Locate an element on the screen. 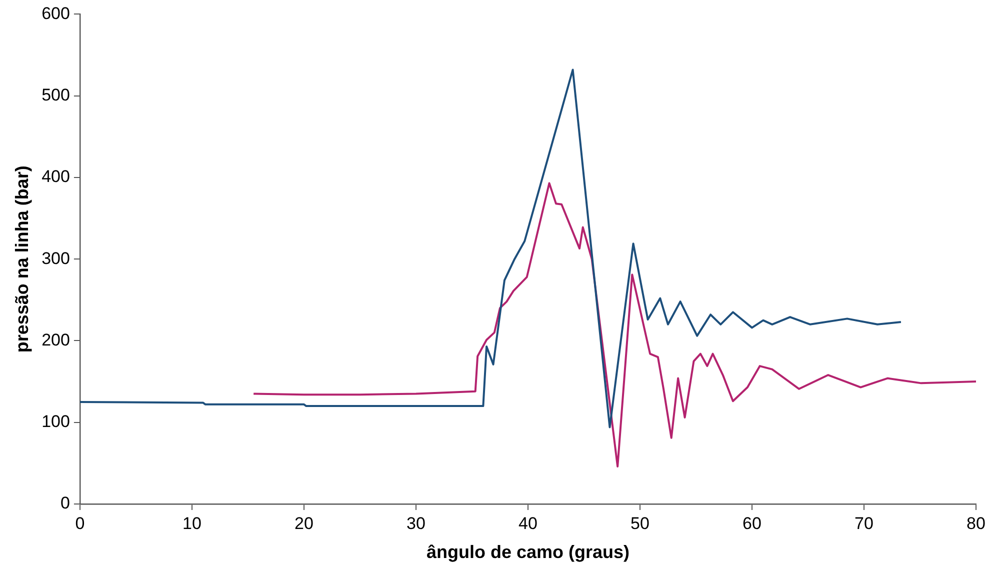 The width and height of the screenshot is (992, 574). x-tick-label: 60 is located at coordinates (752, 523).